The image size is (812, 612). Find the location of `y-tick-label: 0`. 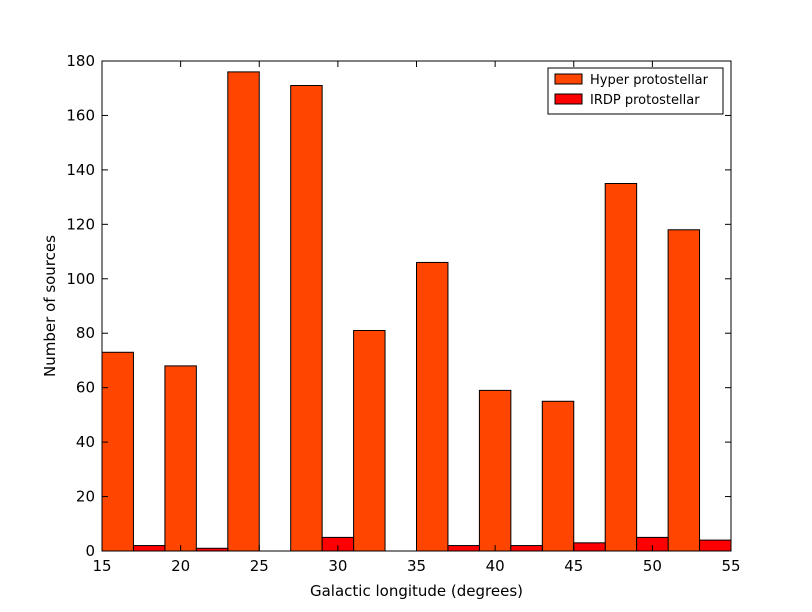

y-tick-label: 0 is located at coordinates (90, 551).